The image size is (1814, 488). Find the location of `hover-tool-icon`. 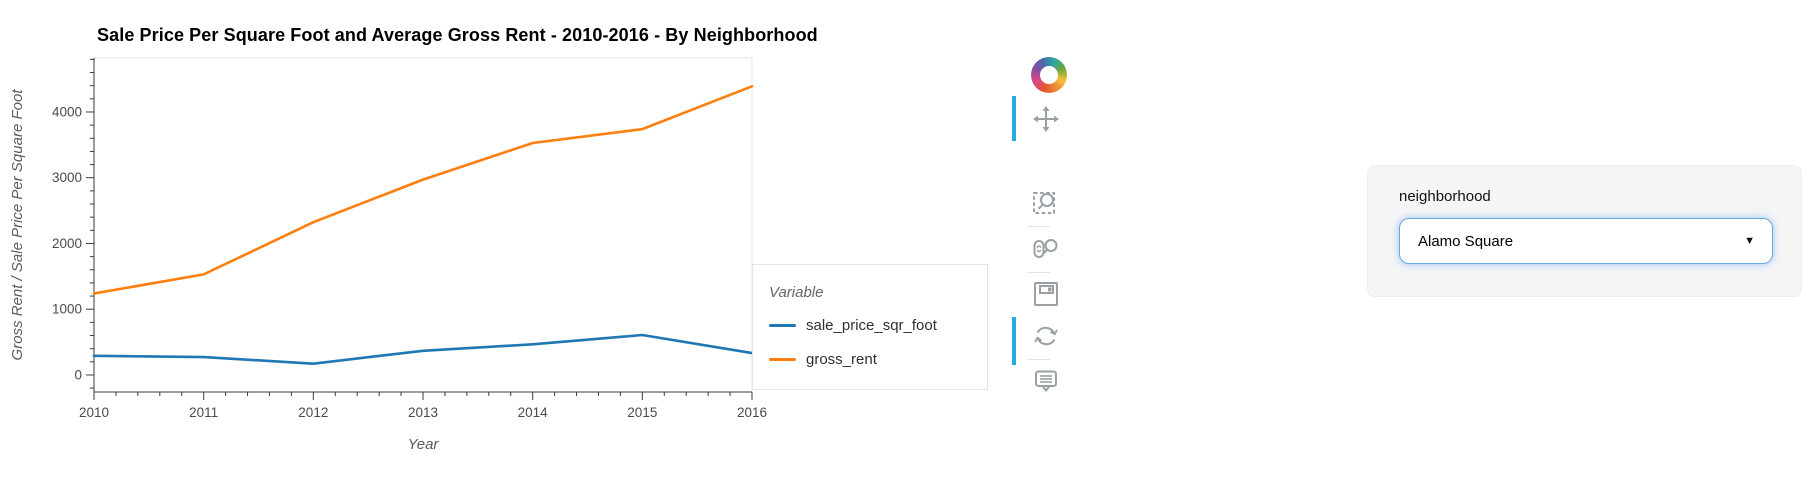

hover-tool-icon is located at coordinates (1046, 381).